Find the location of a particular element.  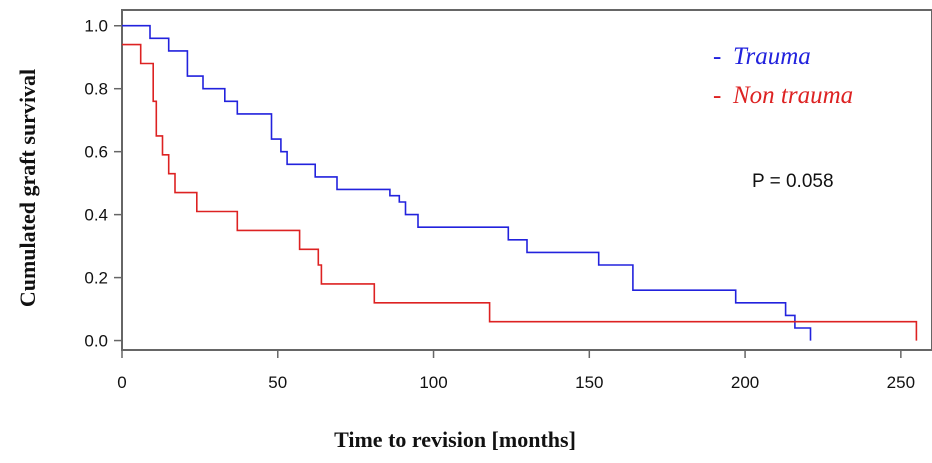

x-tick-label: 250 is located at coordinates (901, 382).